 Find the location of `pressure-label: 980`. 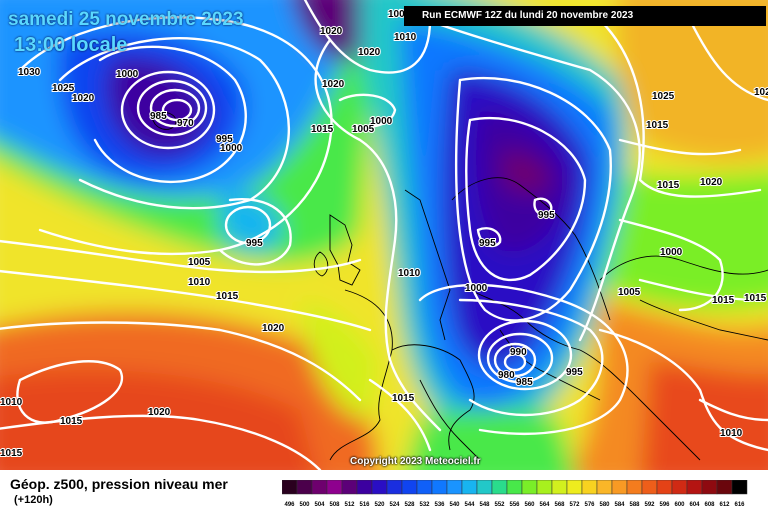

pressure-label: 980 is located at coordinates (506, 375).